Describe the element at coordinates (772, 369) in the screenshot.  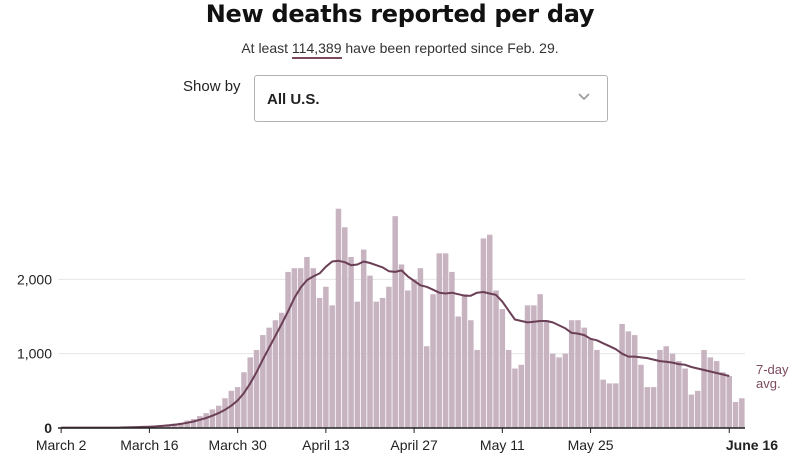
I see `avg-label-line1: 7-day` at that location.